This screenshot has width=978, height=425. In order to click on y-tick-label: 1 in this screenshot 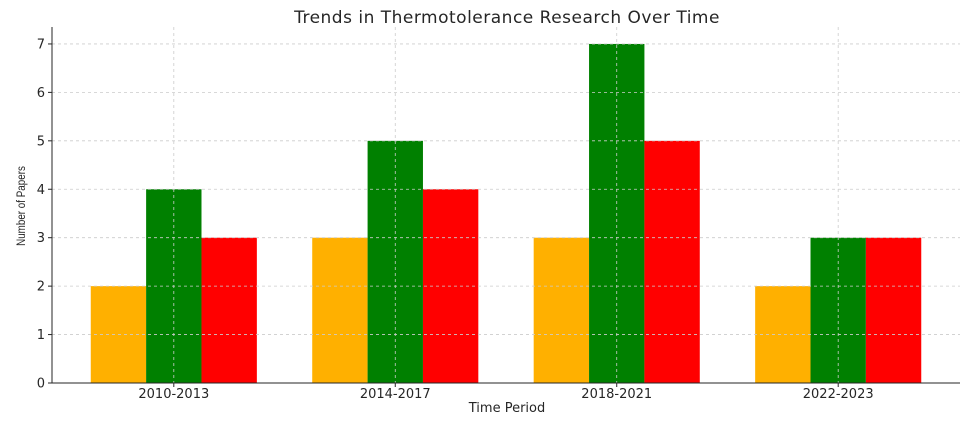, I will do `click(41, 335)`.